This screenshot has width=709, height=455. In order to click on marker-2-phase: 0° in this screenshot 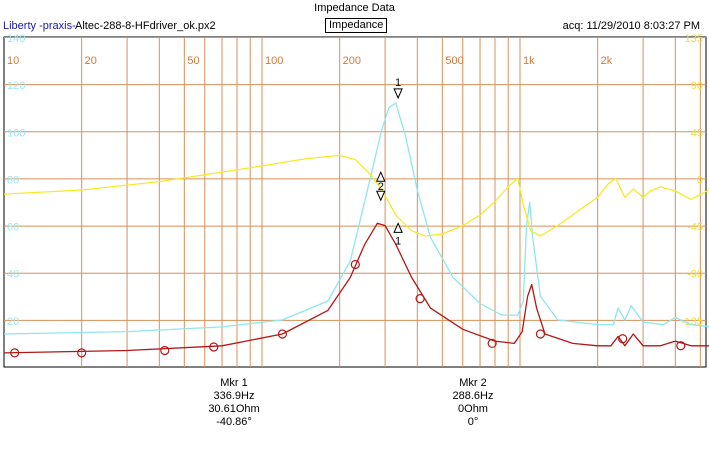, I will do `click(473, 422)`.